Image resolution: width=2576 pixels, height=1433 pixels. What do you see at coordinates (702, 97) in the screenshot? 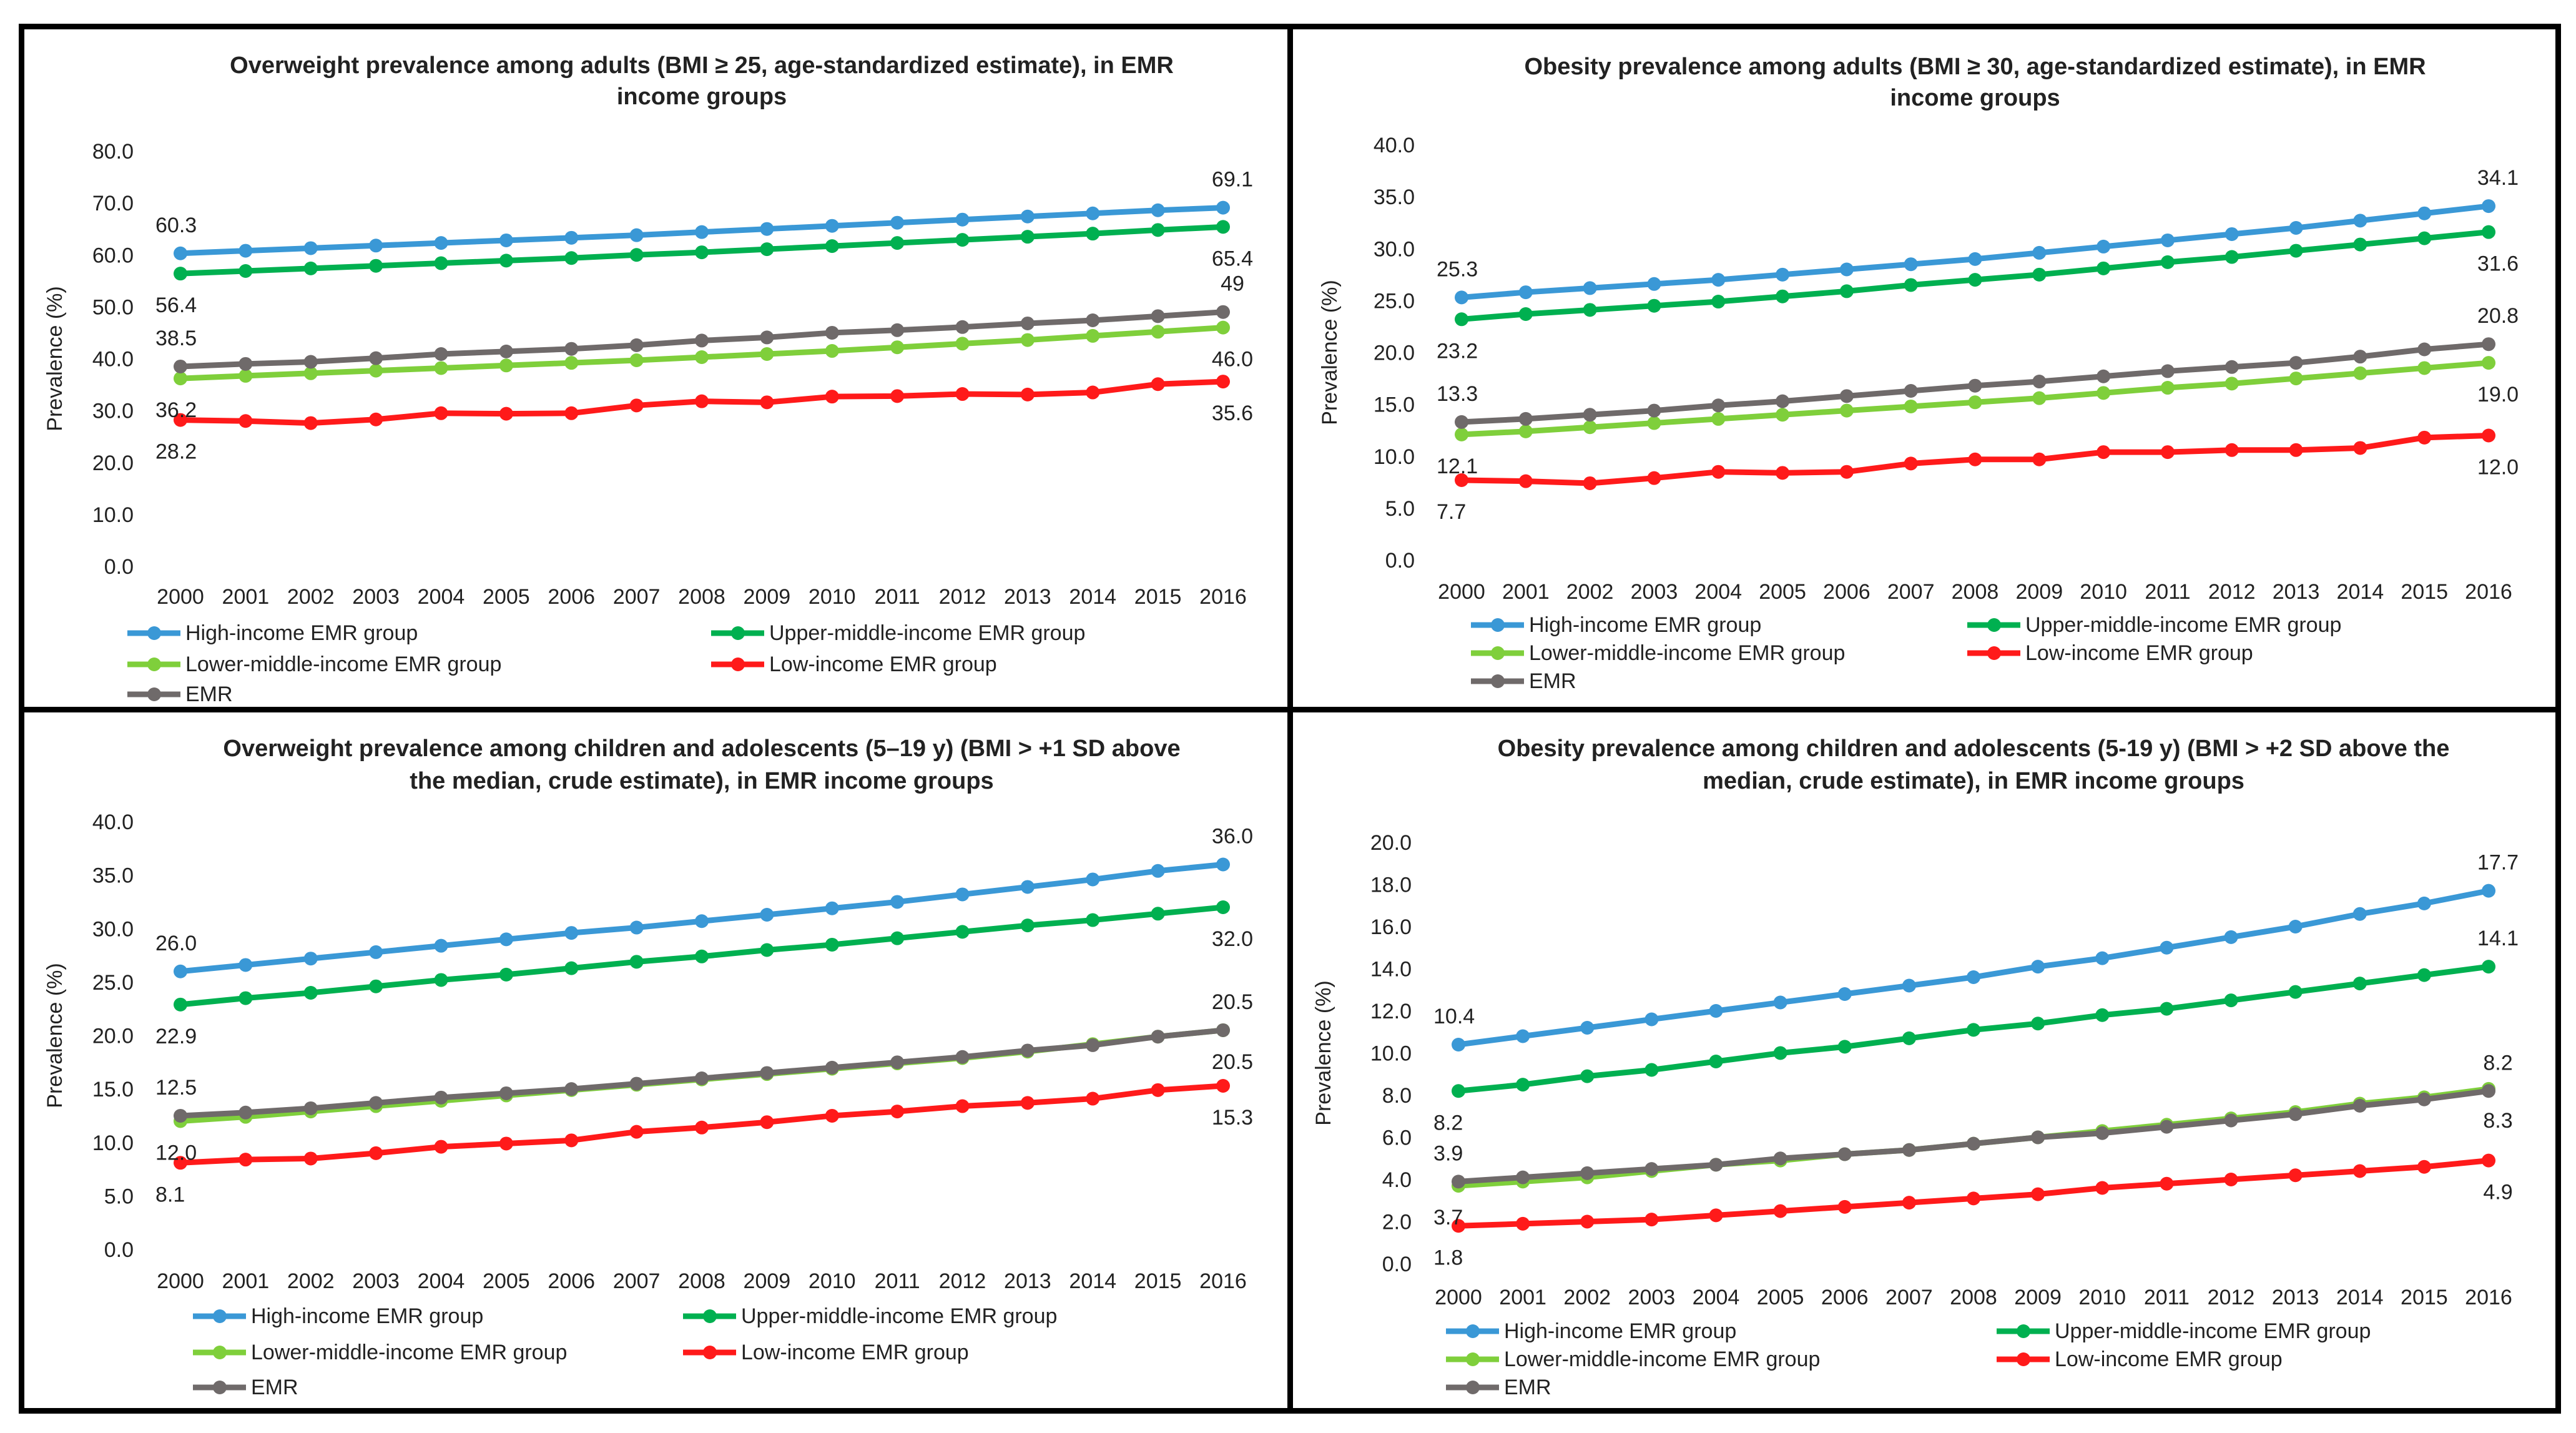
I see `chart-title-line: income groups` at bounding box center [702, 97].